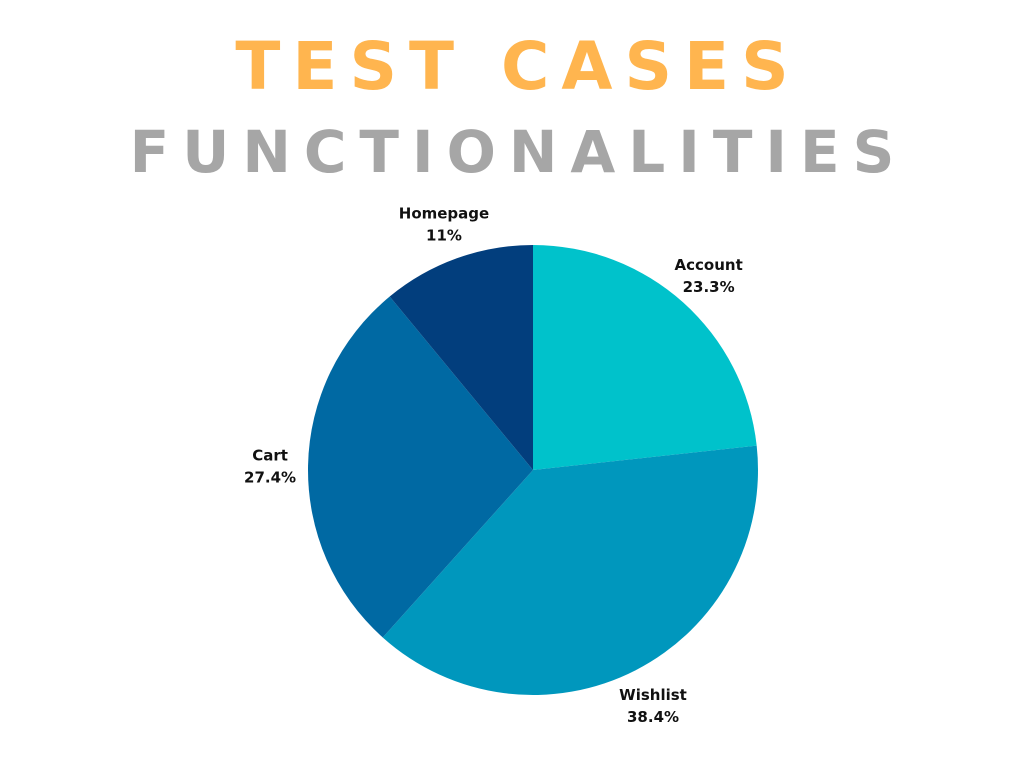  Describe the element at coordinates (709, 265) in the screenshot. I see `slice-name: Account` at that location.